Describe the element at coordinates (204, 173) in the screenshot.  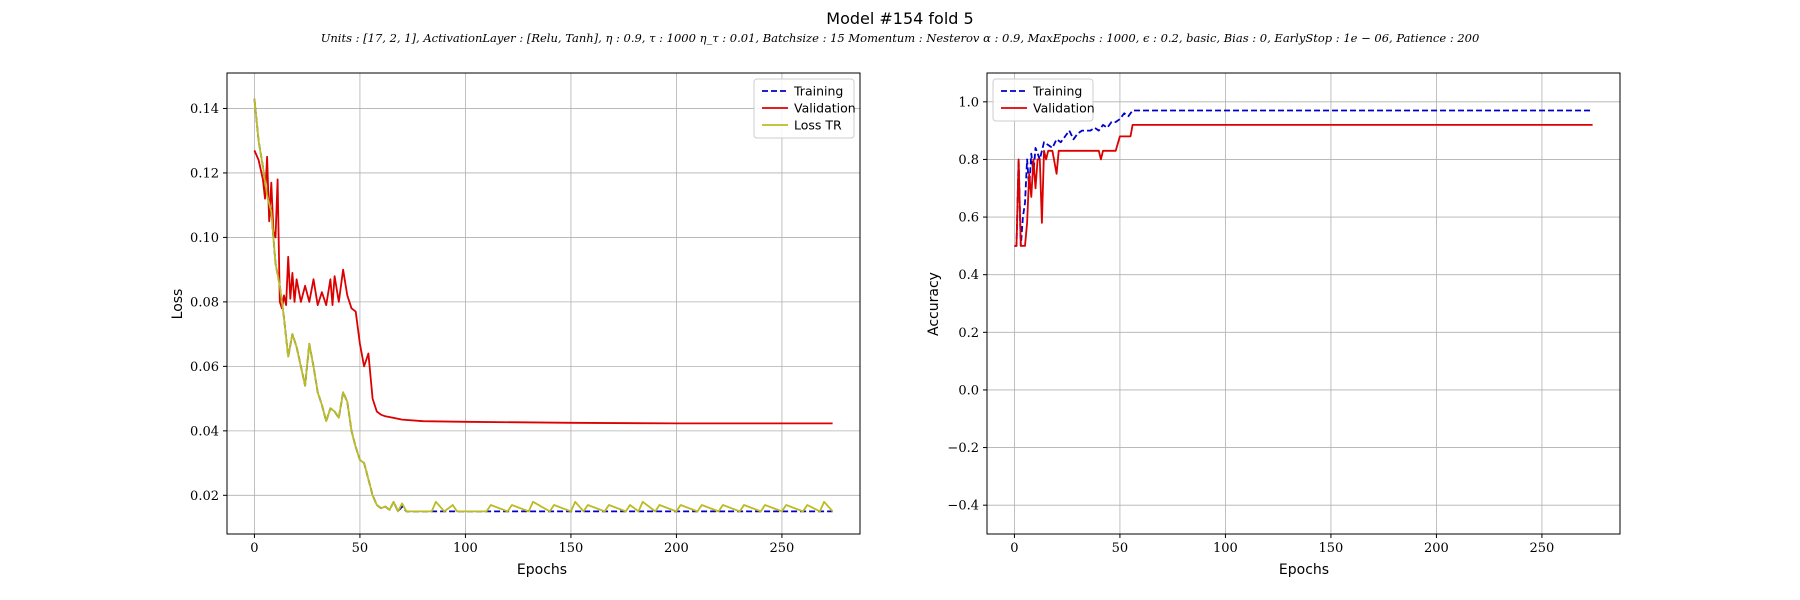
I see `loss-panel-y-tick-label: 0.12` at that location.